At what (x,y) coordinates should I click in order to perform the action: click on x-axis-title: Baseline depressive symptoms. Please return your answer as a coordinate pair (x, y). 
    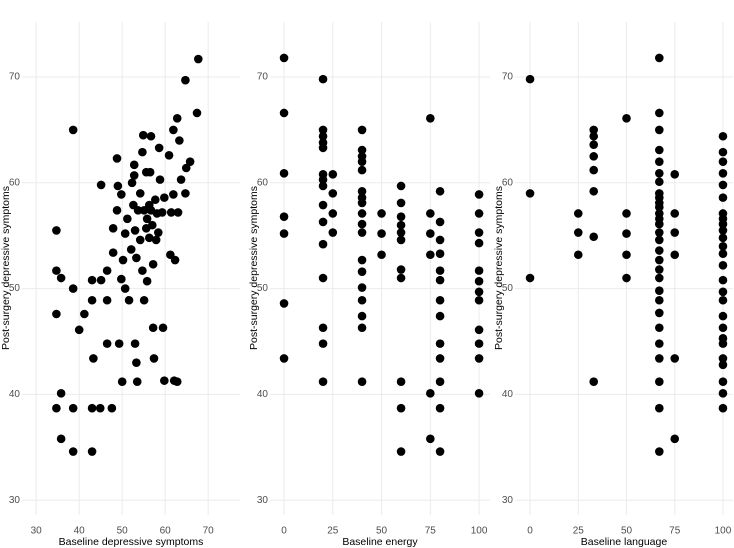
    Looking at the image, I should click on (131, 542).